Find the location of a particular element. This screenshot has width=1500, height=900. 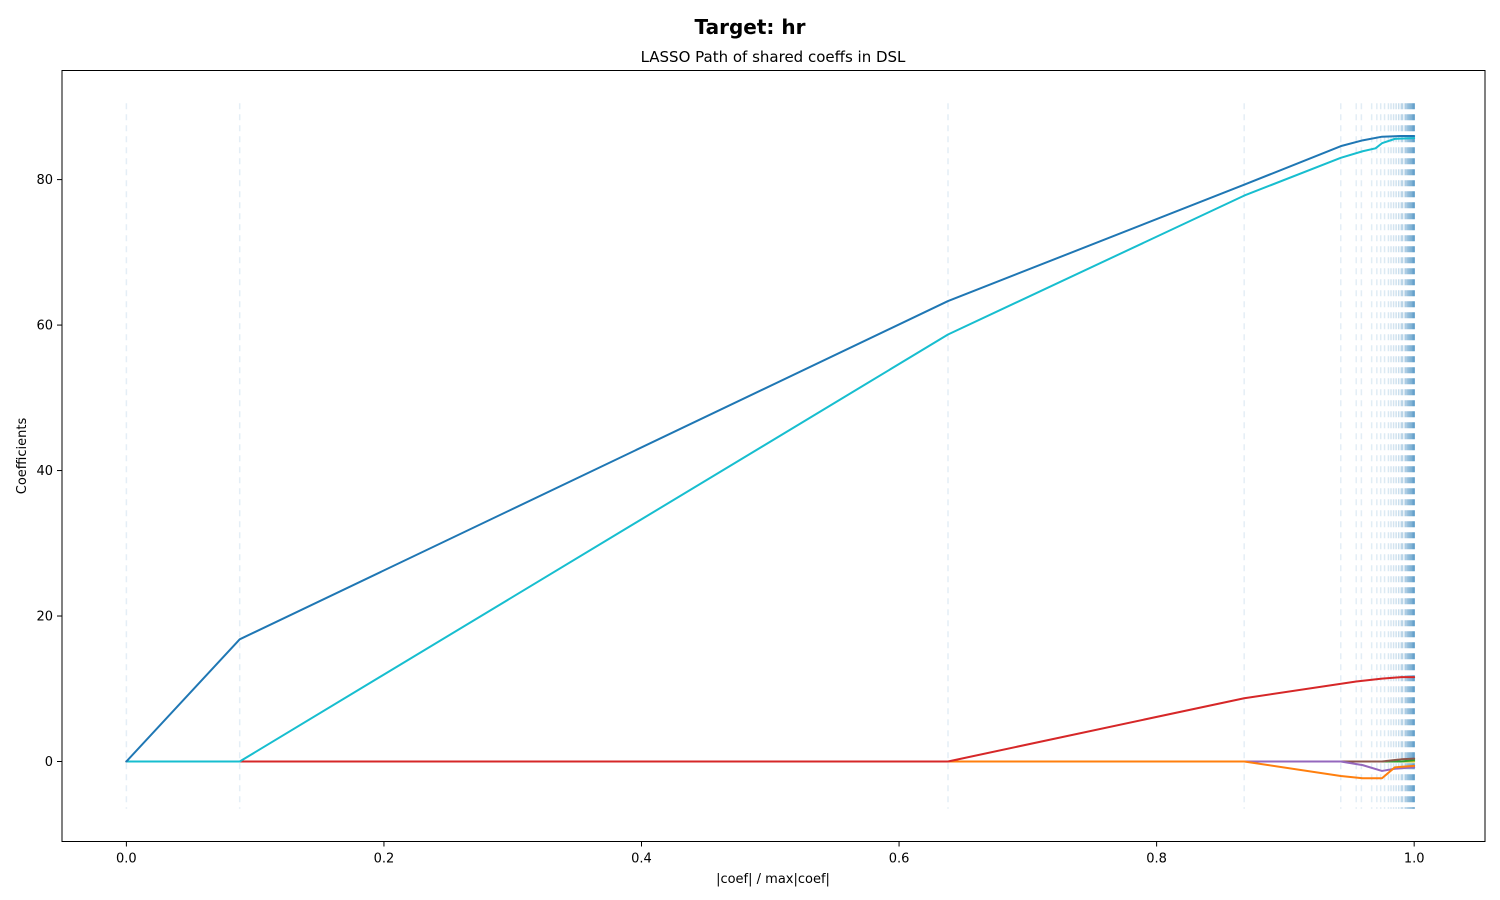

x-tick-label-3: 0.6 is located at coordinates (899, 859).